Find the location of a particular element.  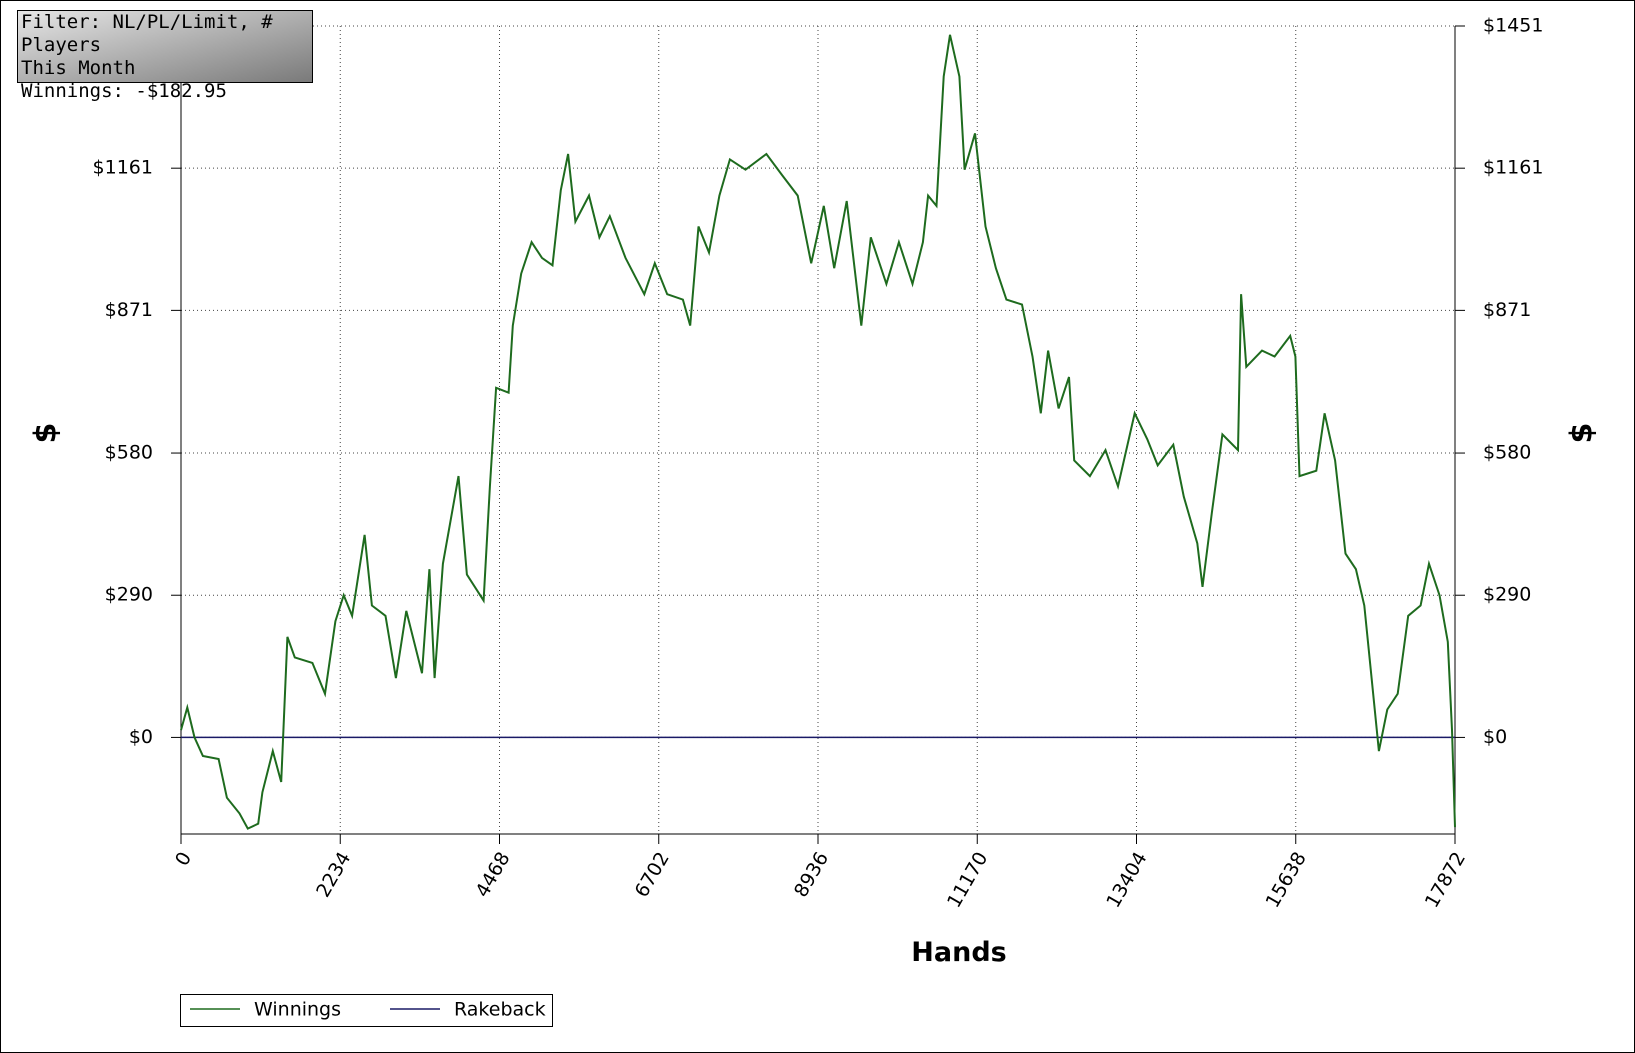

y2-tick-label: $580 is located at coordinates (1507, 453).